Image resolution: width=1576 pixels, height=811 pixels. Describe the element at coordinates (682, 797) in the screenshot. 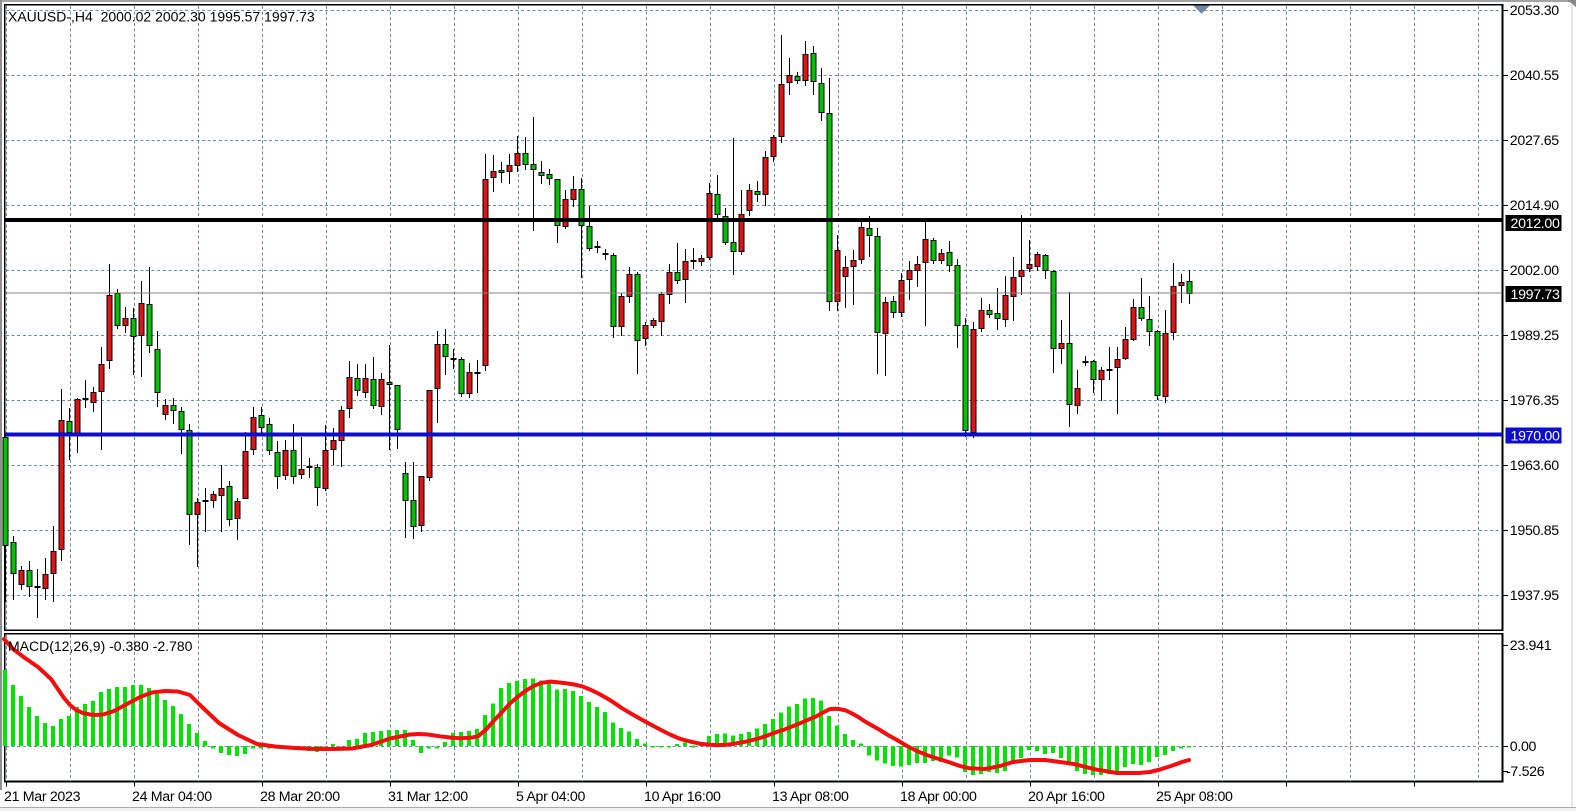

I see `svg-text: 10 Apr 16:00` at that location.